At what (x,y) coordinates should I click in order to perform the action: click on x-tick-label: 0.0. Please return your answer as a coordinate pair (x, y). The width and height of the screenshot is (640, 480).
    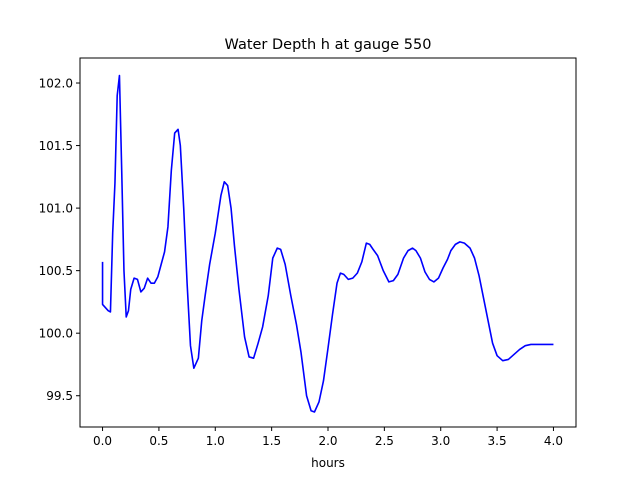
    Looking at the image, I should click on (102, 441).